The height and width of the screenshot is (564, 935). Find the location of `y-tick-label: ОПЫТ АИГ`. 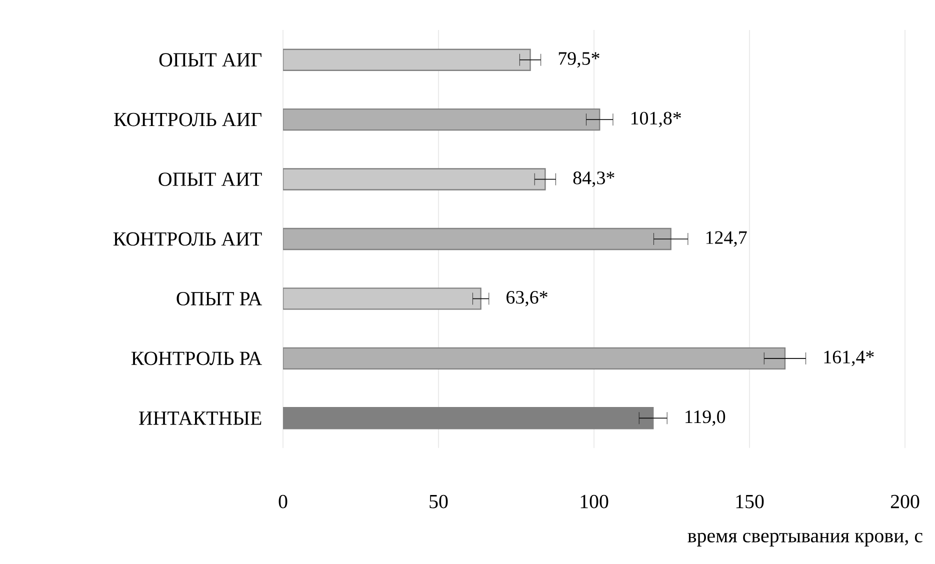

y-tick-label: ОПЫТ АИГ is located at coordinates (210, 60).